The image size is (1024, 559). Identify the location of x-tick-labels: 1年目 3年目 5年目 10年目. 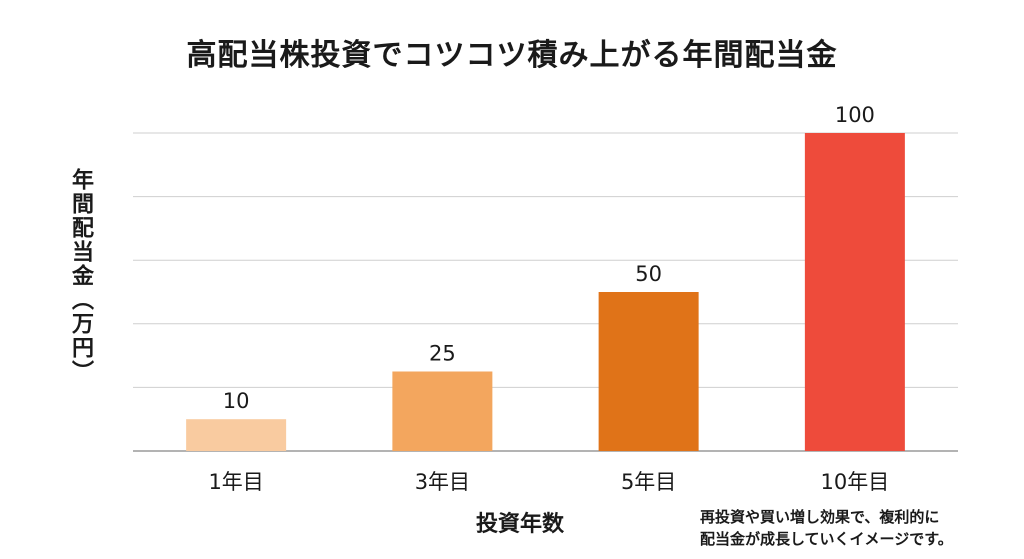
(548, 482).